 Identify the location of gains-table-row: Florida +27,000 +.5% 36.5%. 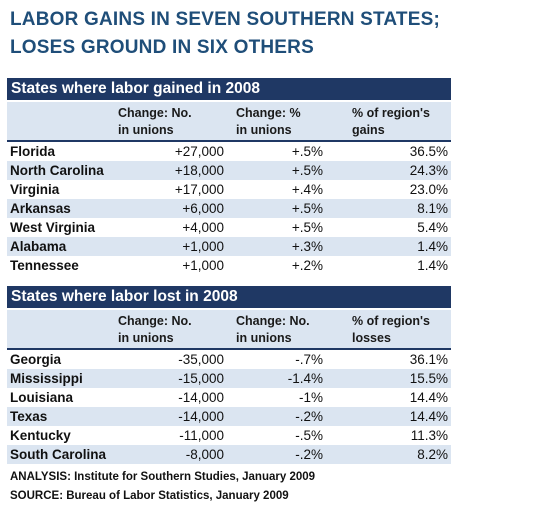
(229, 151).